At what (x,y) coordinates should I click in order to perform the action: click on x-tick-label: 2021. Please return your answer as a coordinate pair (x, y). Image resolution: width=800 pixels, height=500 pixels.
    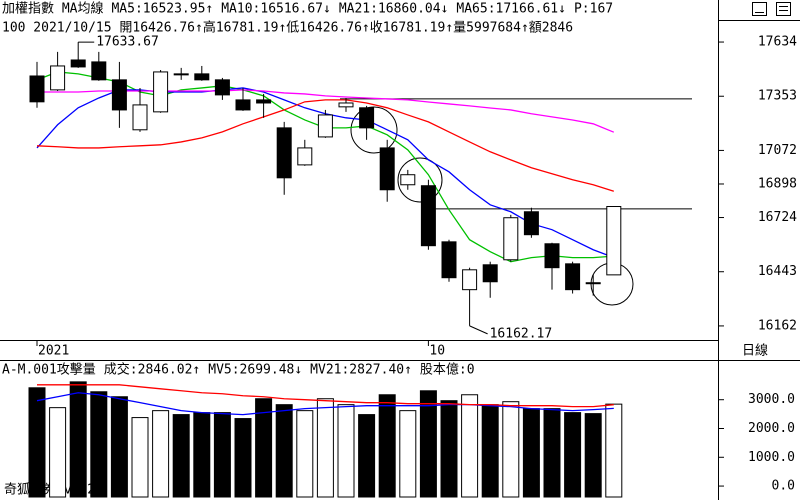
    Looking at the image, I should click on (53, 351).